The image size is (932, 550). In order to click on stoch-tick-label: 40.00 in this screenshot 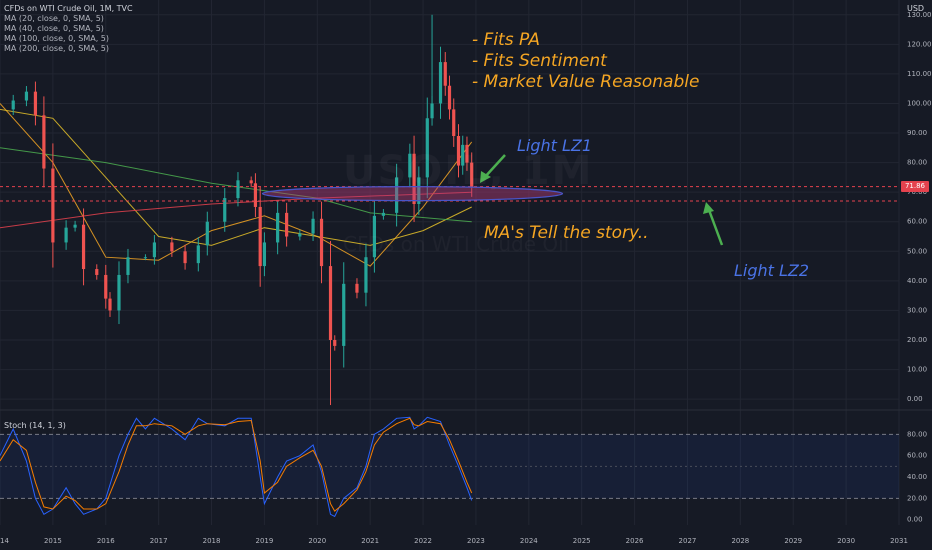, I will do `click(917, 477)`.